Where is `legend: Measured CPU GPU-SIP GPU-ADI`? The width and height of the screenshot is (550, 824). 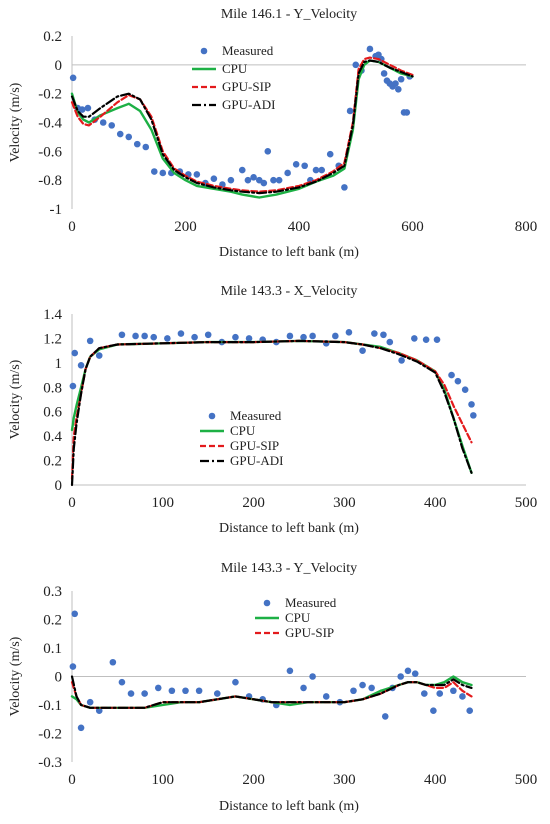 legend: Measured CPU GPU-SIP GPU-ADI is located at coordinates (233, 77).